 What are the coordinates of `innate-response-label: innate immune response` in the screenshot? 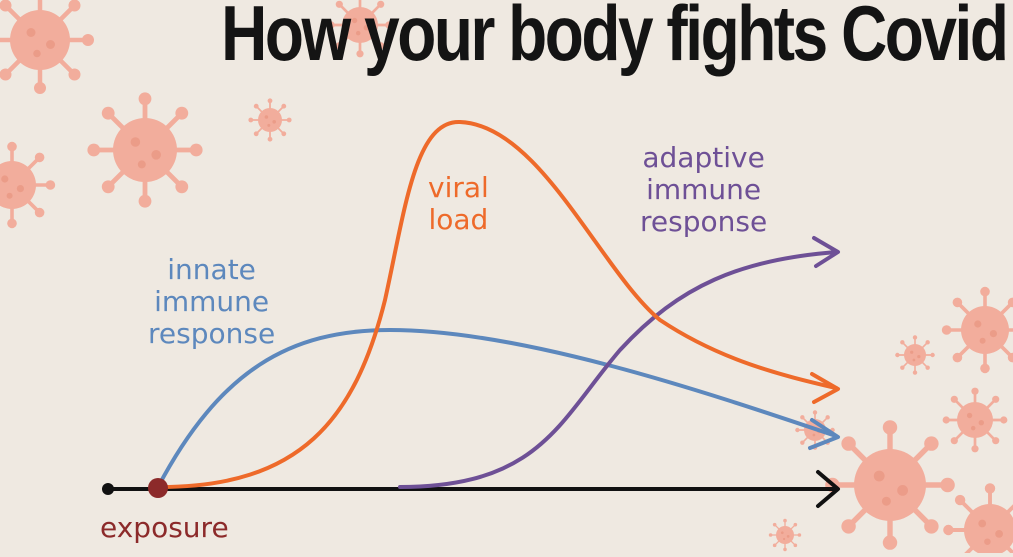 It's located at (211, 302).